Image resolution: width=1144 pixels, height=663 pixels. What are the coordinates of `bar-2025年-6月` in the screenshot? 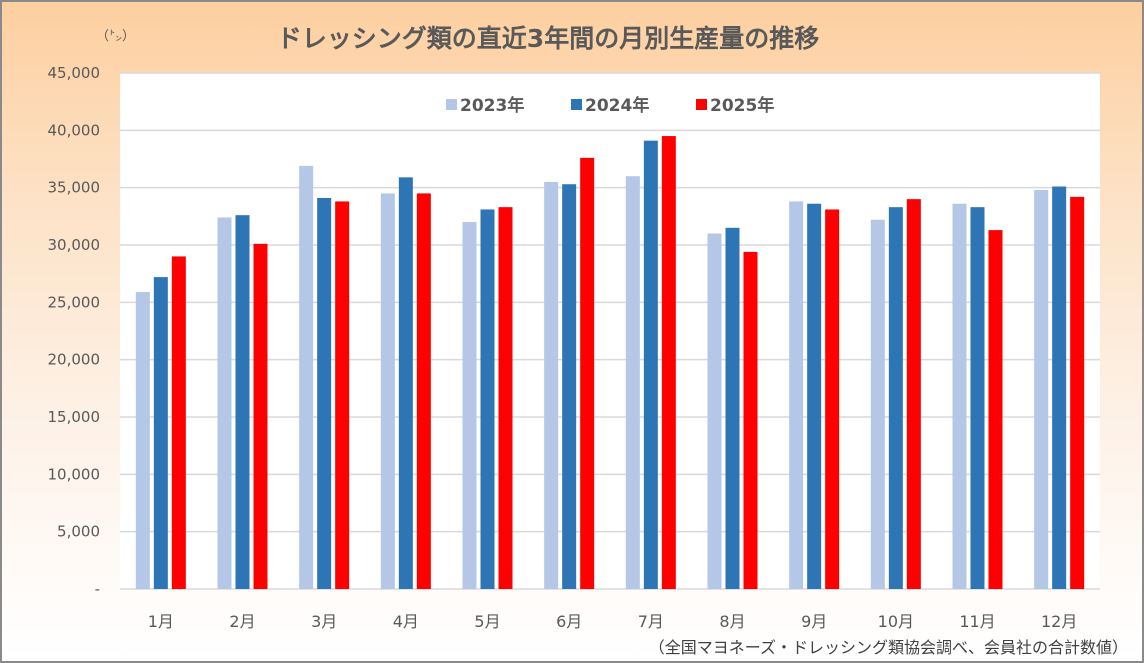 It's located at (587, 373).